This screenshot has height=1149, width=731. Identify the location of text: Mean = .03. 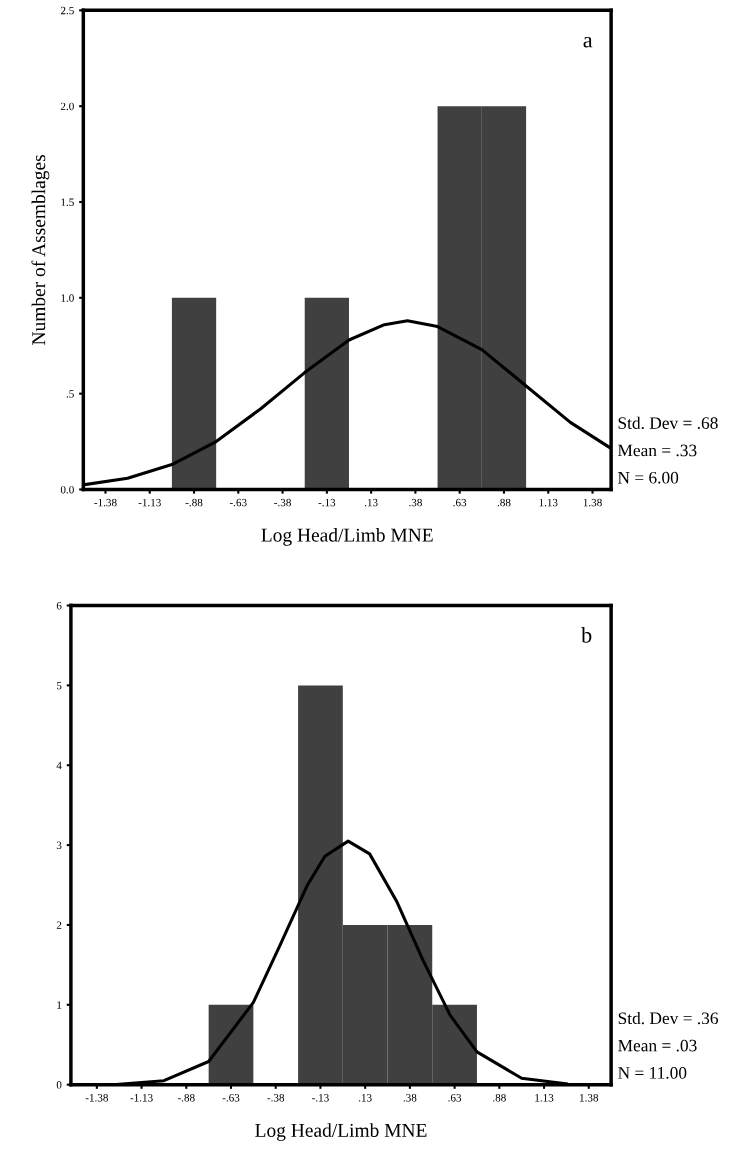
(657, 1045).